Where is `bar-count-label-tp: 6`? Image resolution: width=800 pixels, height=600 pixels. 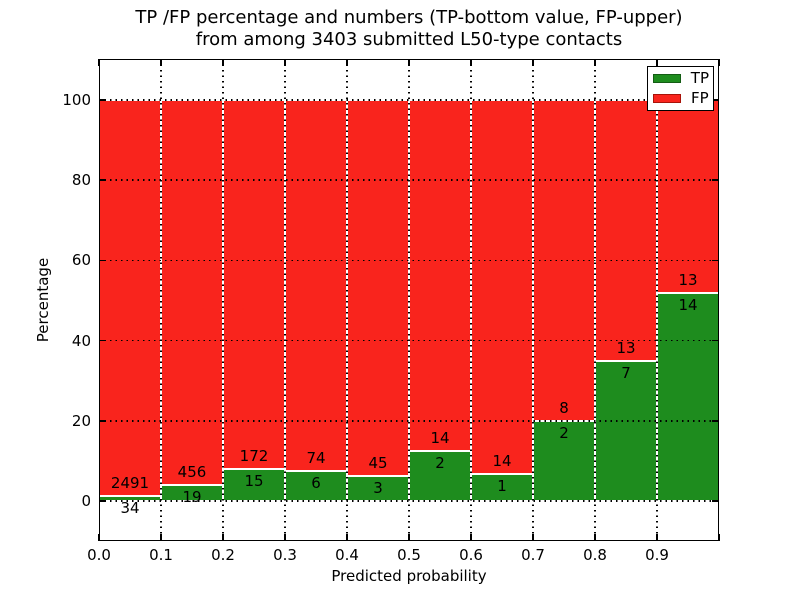
bar-count-label-tp: 6 is located at coordinates (316, 482).